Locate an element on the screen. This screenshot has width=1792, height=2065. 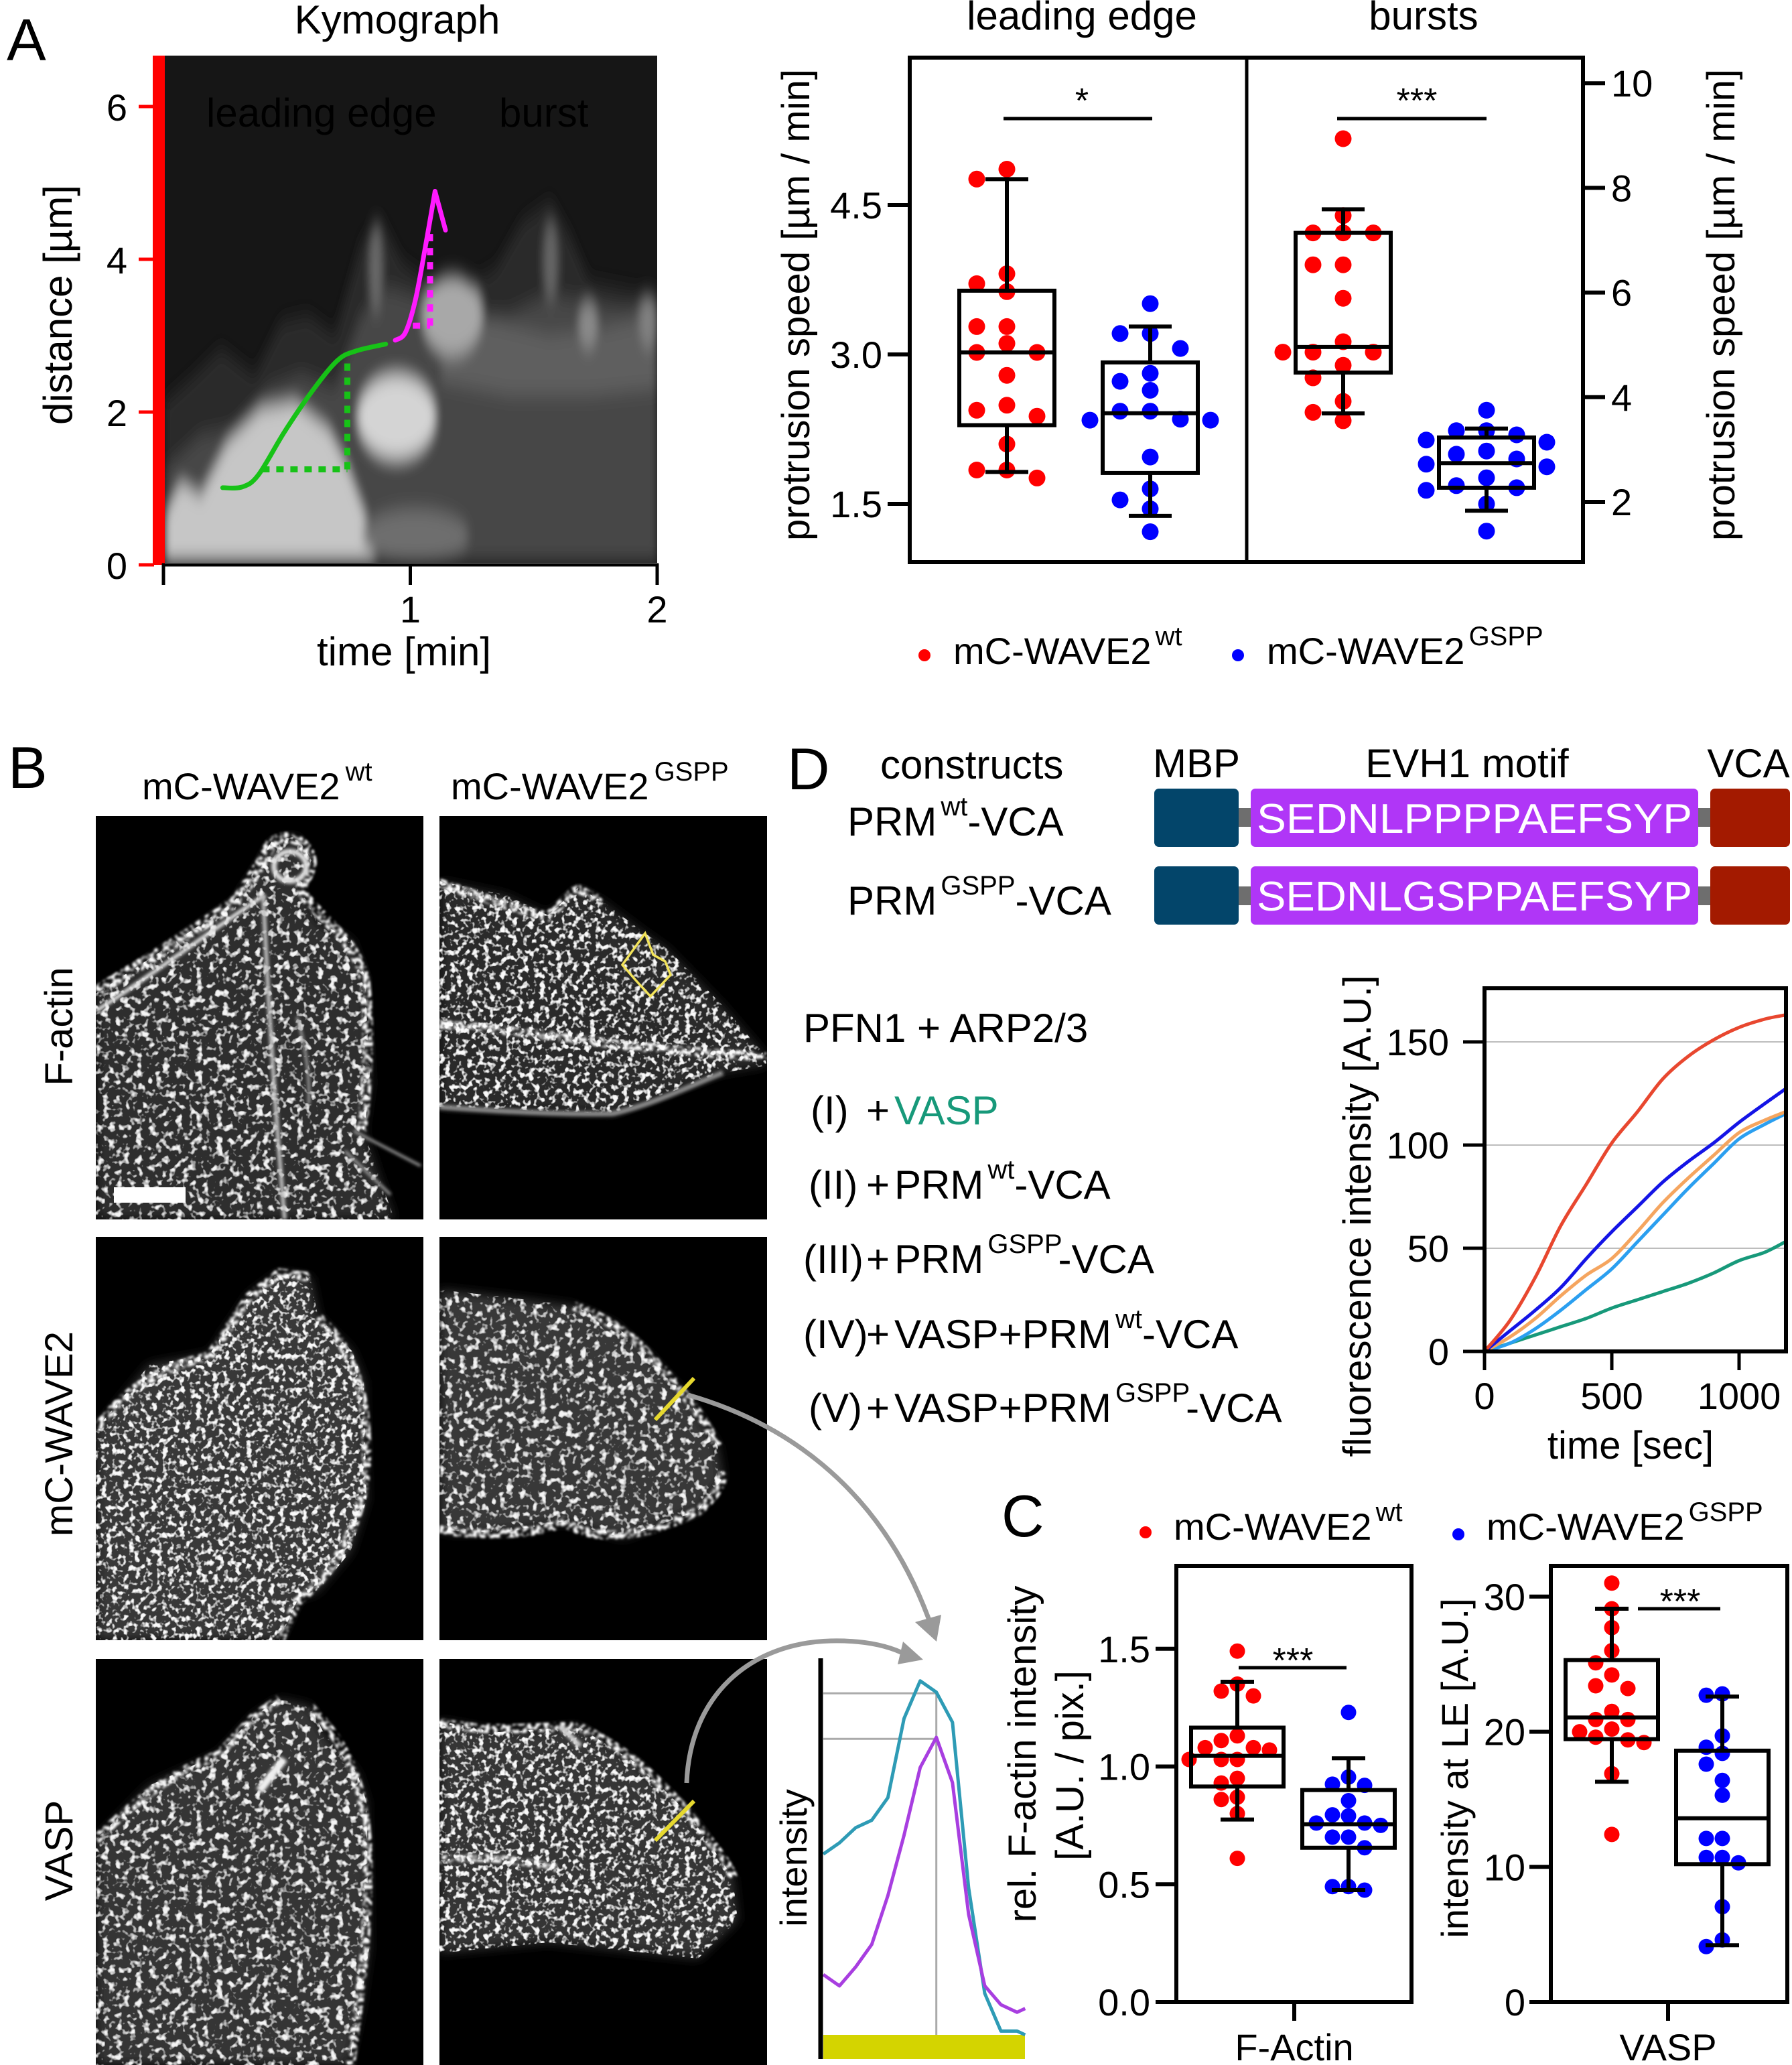
x-tick-label: 1 is located at coordinates (411, 609).